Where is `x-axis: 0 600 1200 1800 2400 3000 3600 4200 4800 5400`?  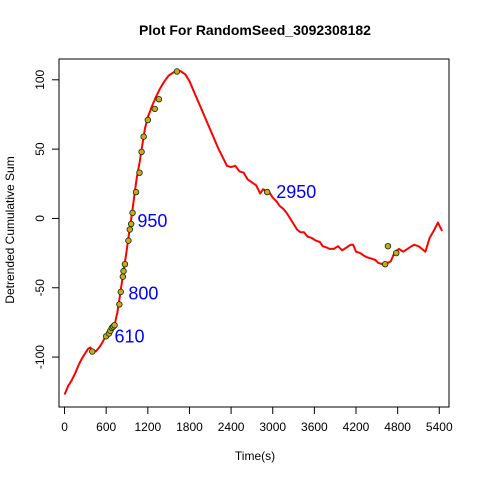 x-axis: 0 600 1200 1800 2400 3000 3600 4200 4800 5400 is located at coordinates (257, 420).